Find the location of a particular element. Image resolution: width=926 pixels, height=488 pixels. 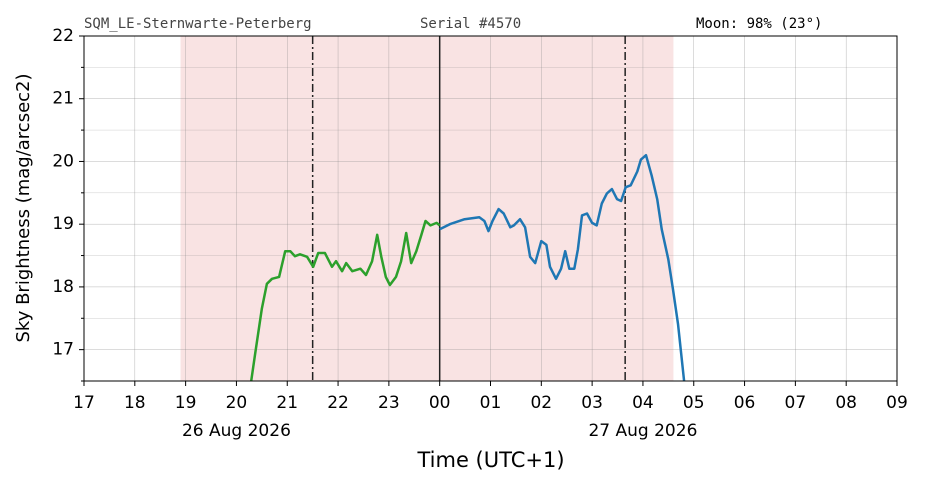

header-left: SQM_LE-Sternwarte-Peterberg is located at coordinates (198, 24).